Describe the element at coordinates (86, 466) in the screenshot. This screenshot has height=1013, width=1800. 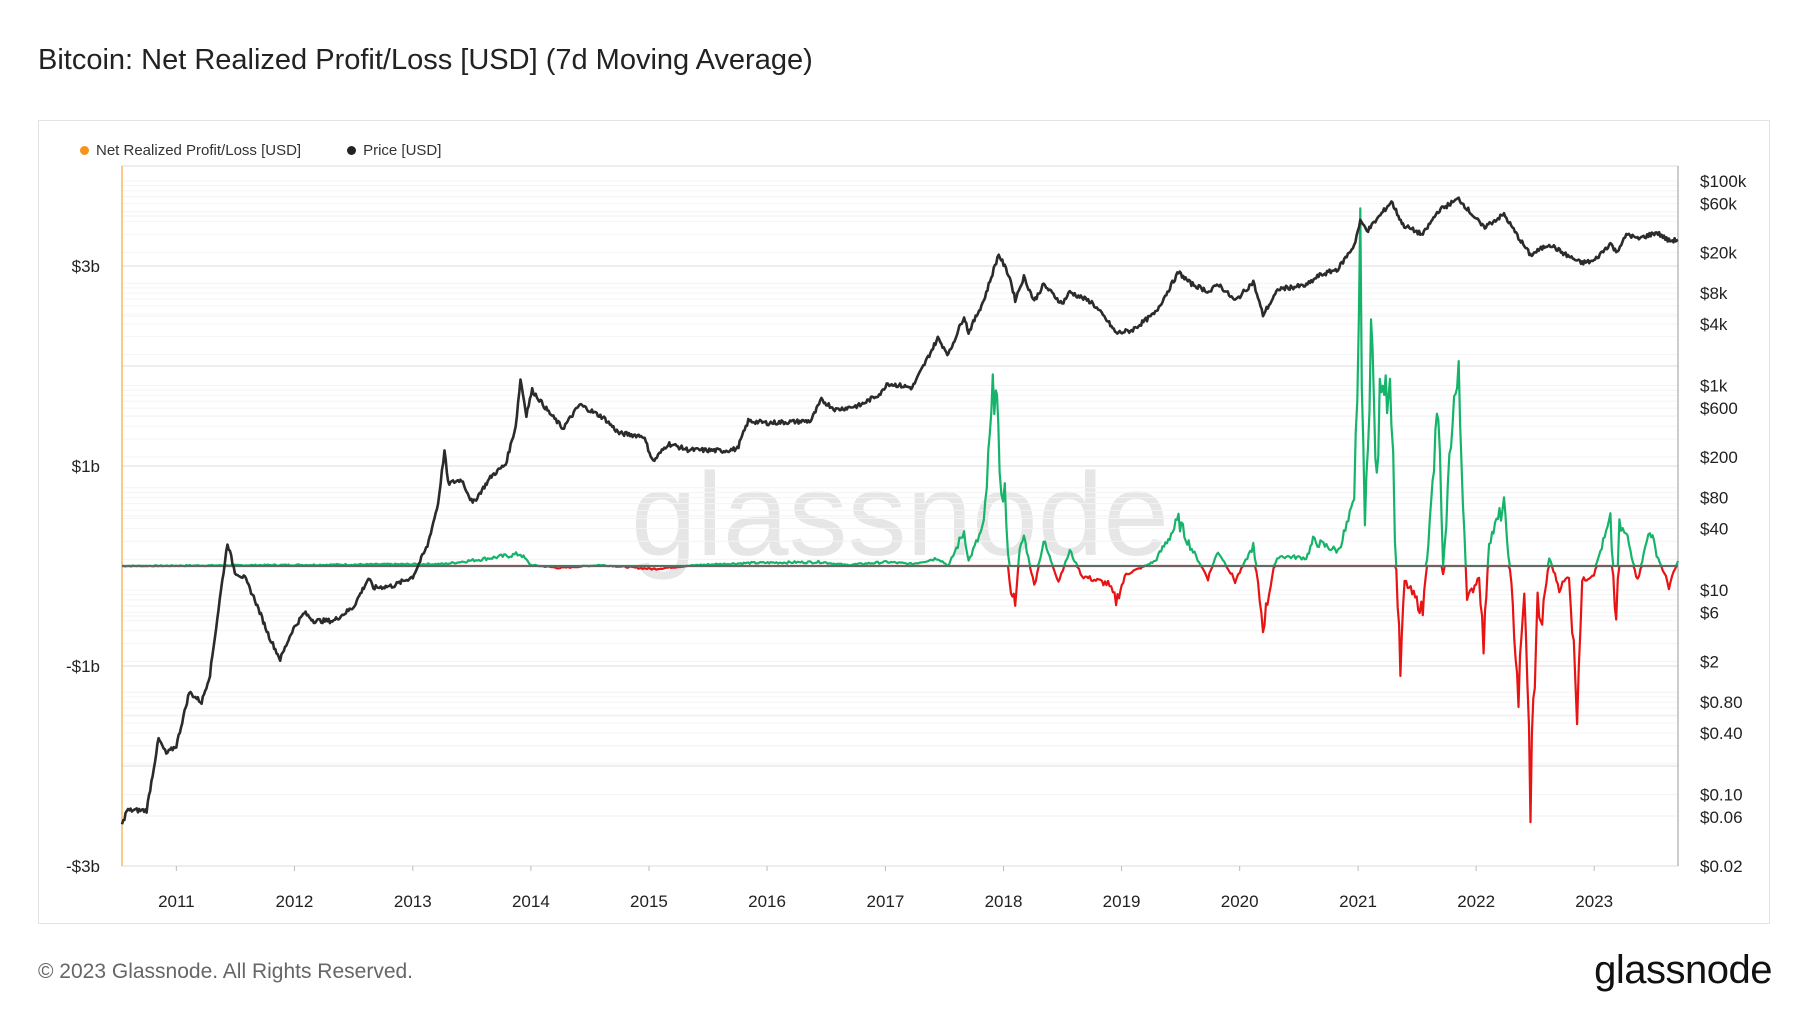
I see `y-left-tick-label: $1b` at that location.